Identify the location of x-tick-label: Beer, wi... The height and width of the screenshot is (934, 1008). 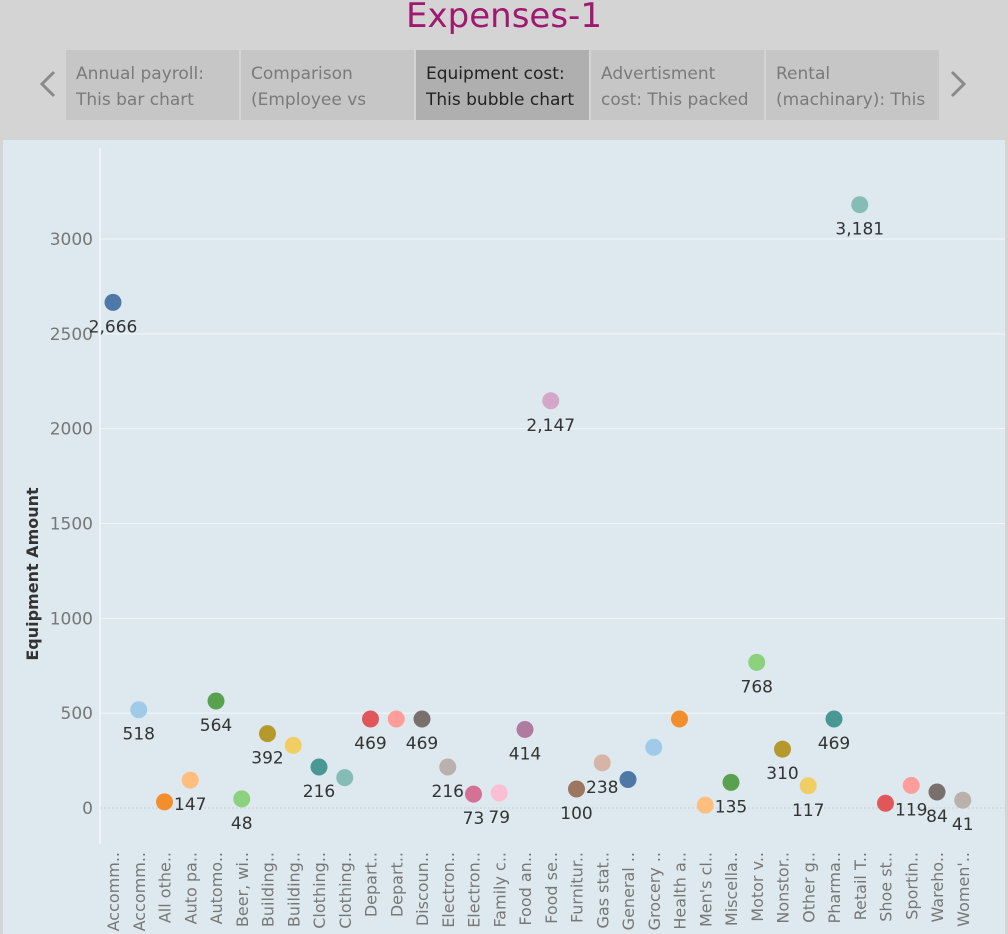
(242, 889).